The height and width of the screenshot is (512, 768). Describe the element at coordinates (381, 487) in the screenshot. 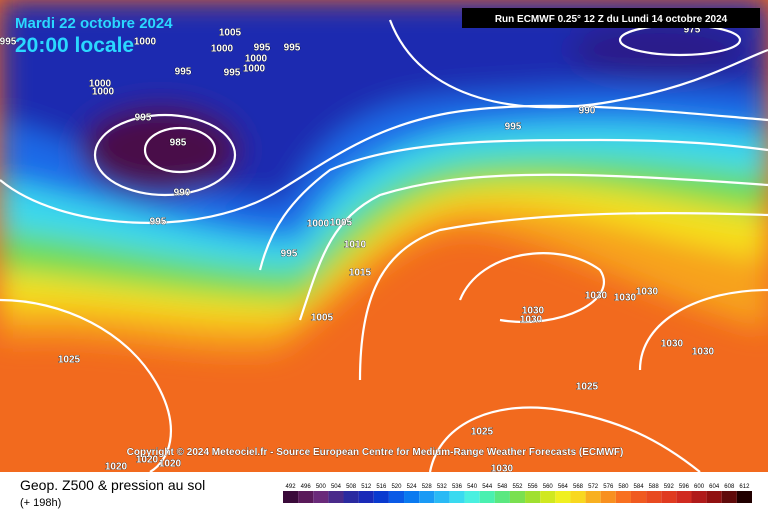

I see `scale-label: 516` at that location.